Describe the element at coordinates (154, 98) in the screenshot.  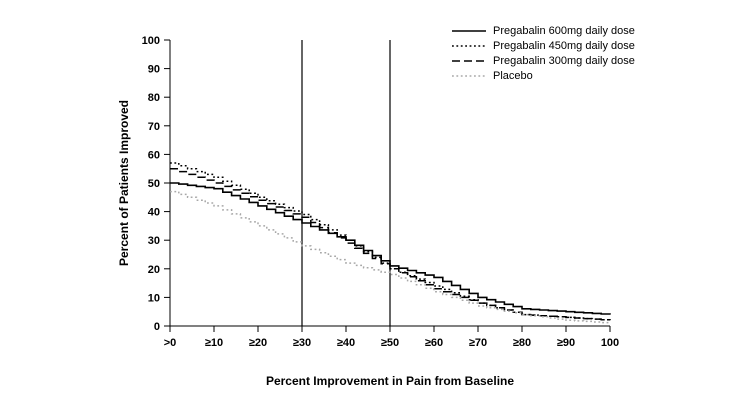
I see `y-tick-label: 80` at that location.